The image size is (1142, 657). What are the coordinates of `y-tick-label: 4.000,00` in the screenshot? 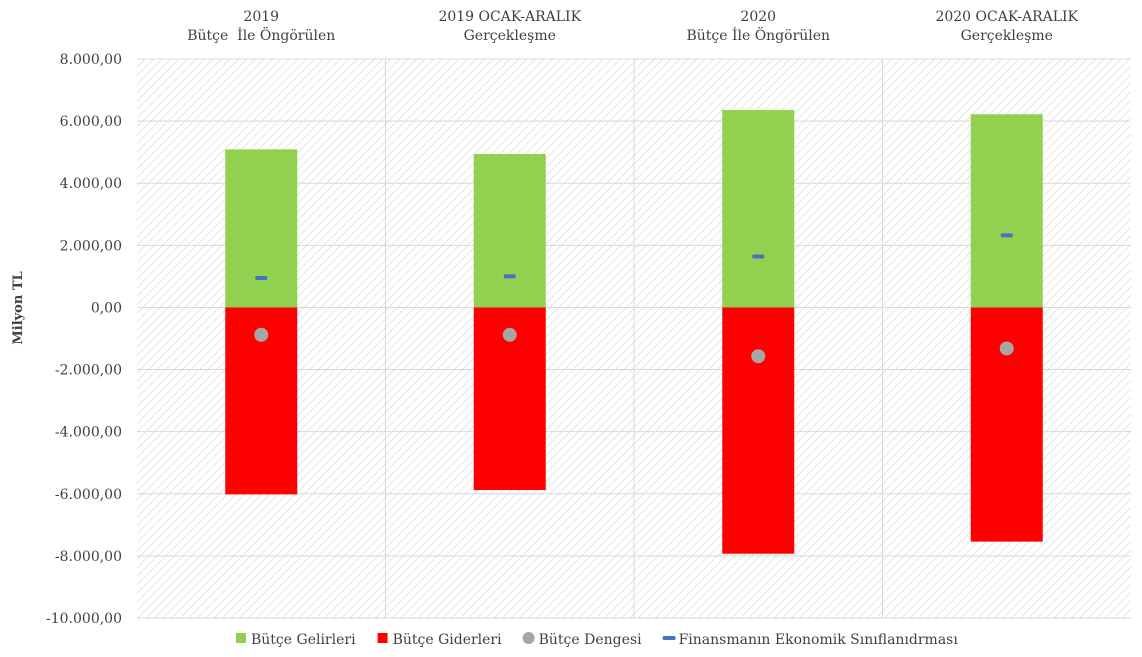 It's located at (91, 184).